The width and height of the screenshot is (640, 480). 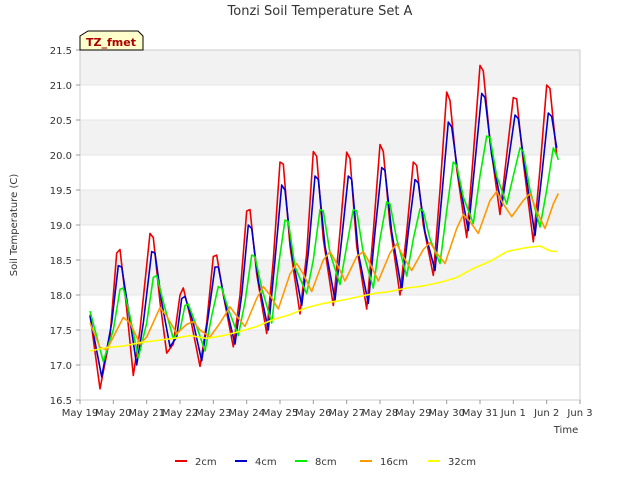 I want to click on y-tick-label: 21.5, so click(x=61, y=51).